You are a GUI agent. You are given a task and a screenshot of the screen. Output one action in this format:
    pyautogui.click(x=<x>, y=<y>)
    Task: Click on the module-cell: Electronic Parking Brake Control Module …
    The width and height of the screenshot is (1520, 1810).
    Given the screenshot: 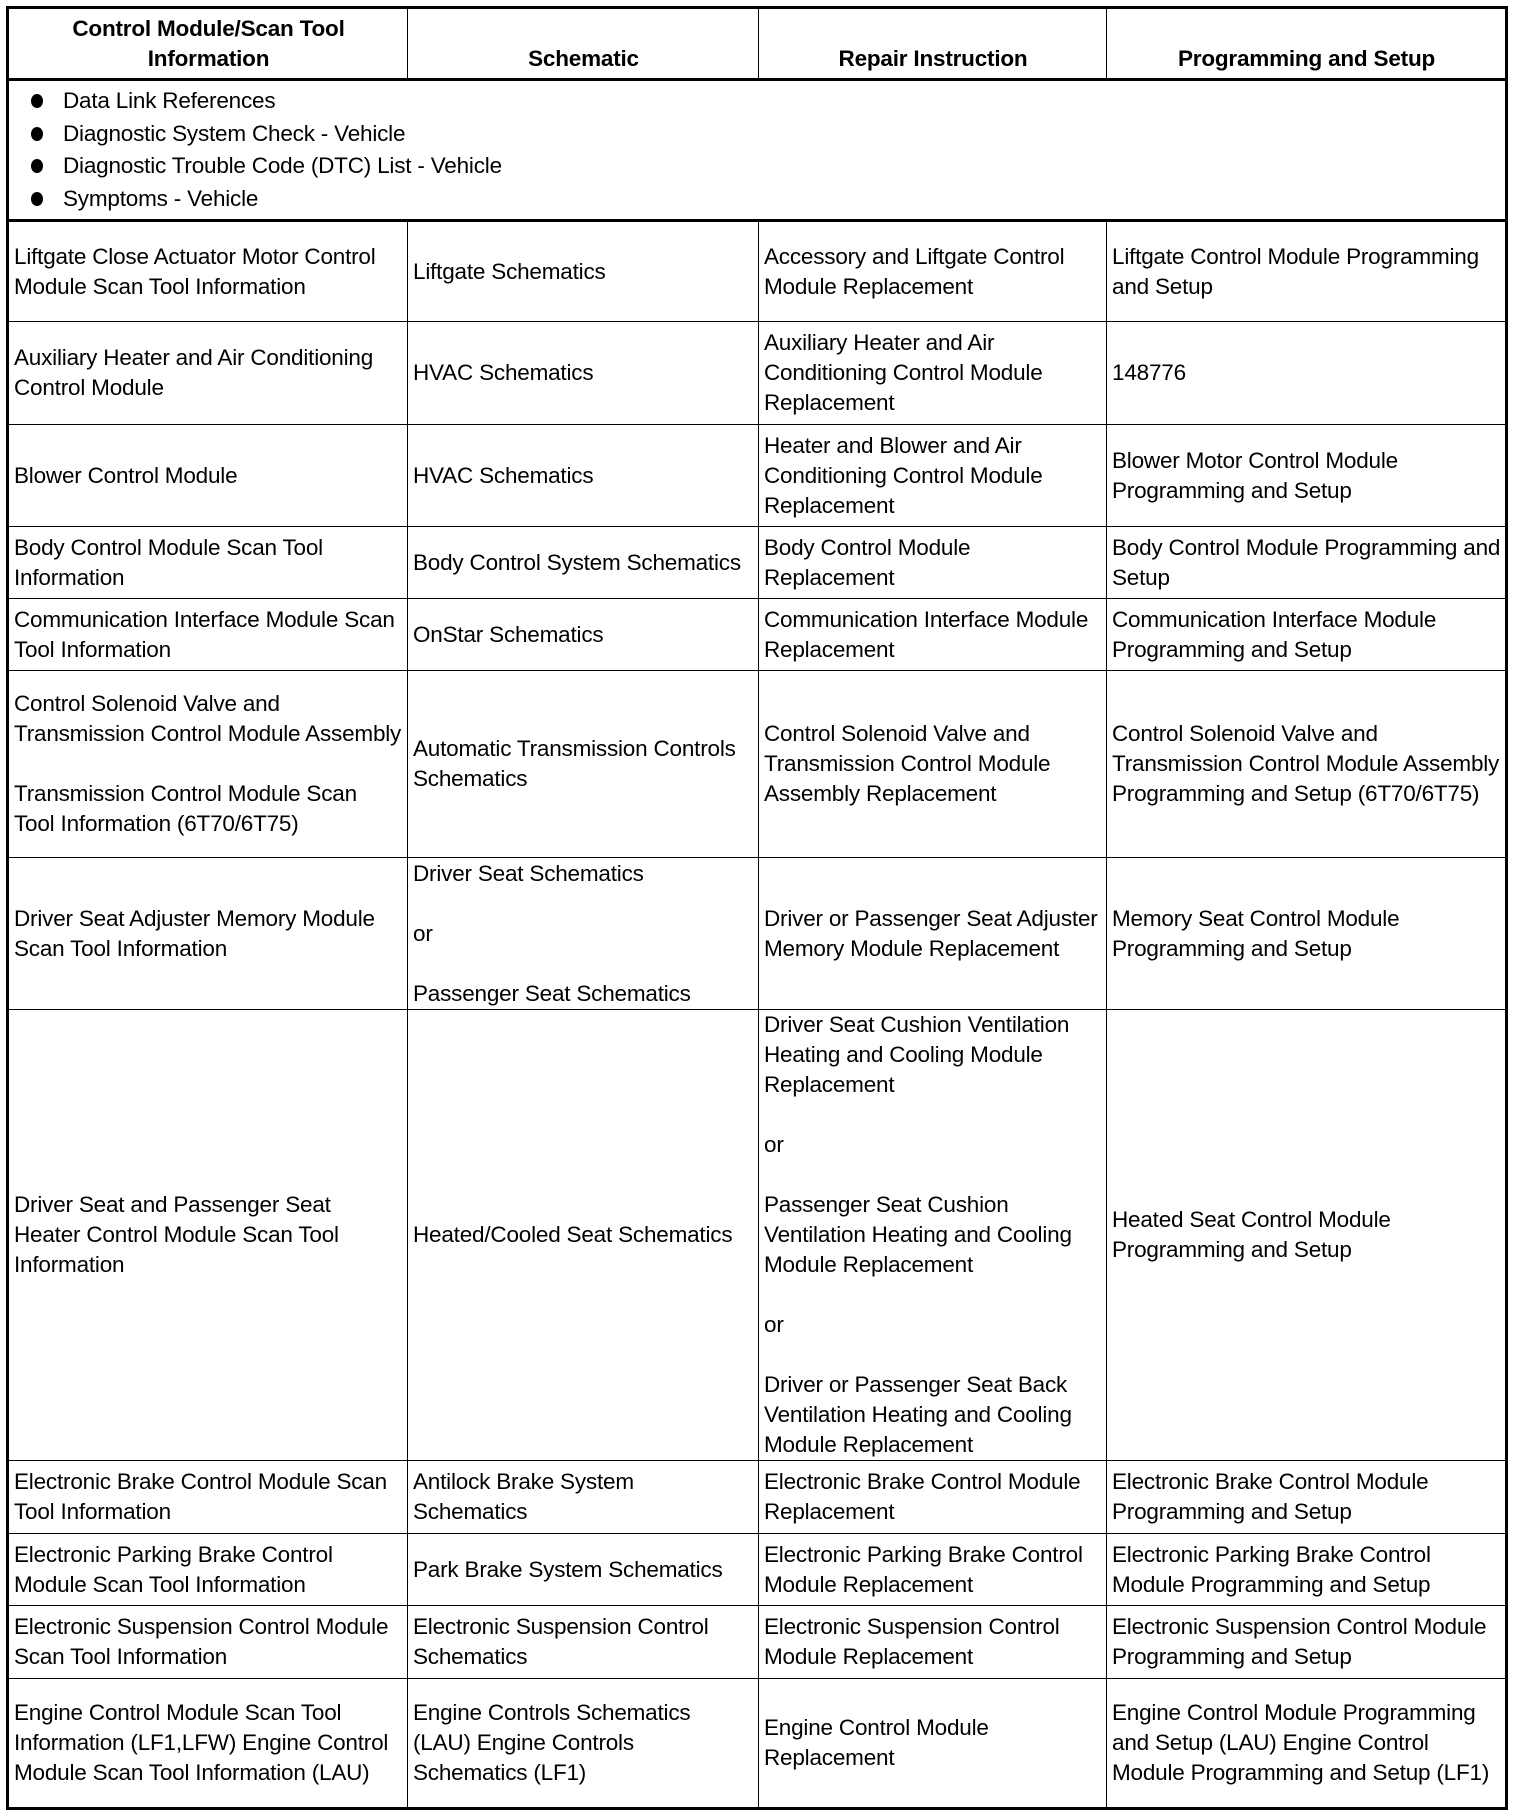 What is the action you would take?
    pyautogui.click(x=207, y=1569)
    